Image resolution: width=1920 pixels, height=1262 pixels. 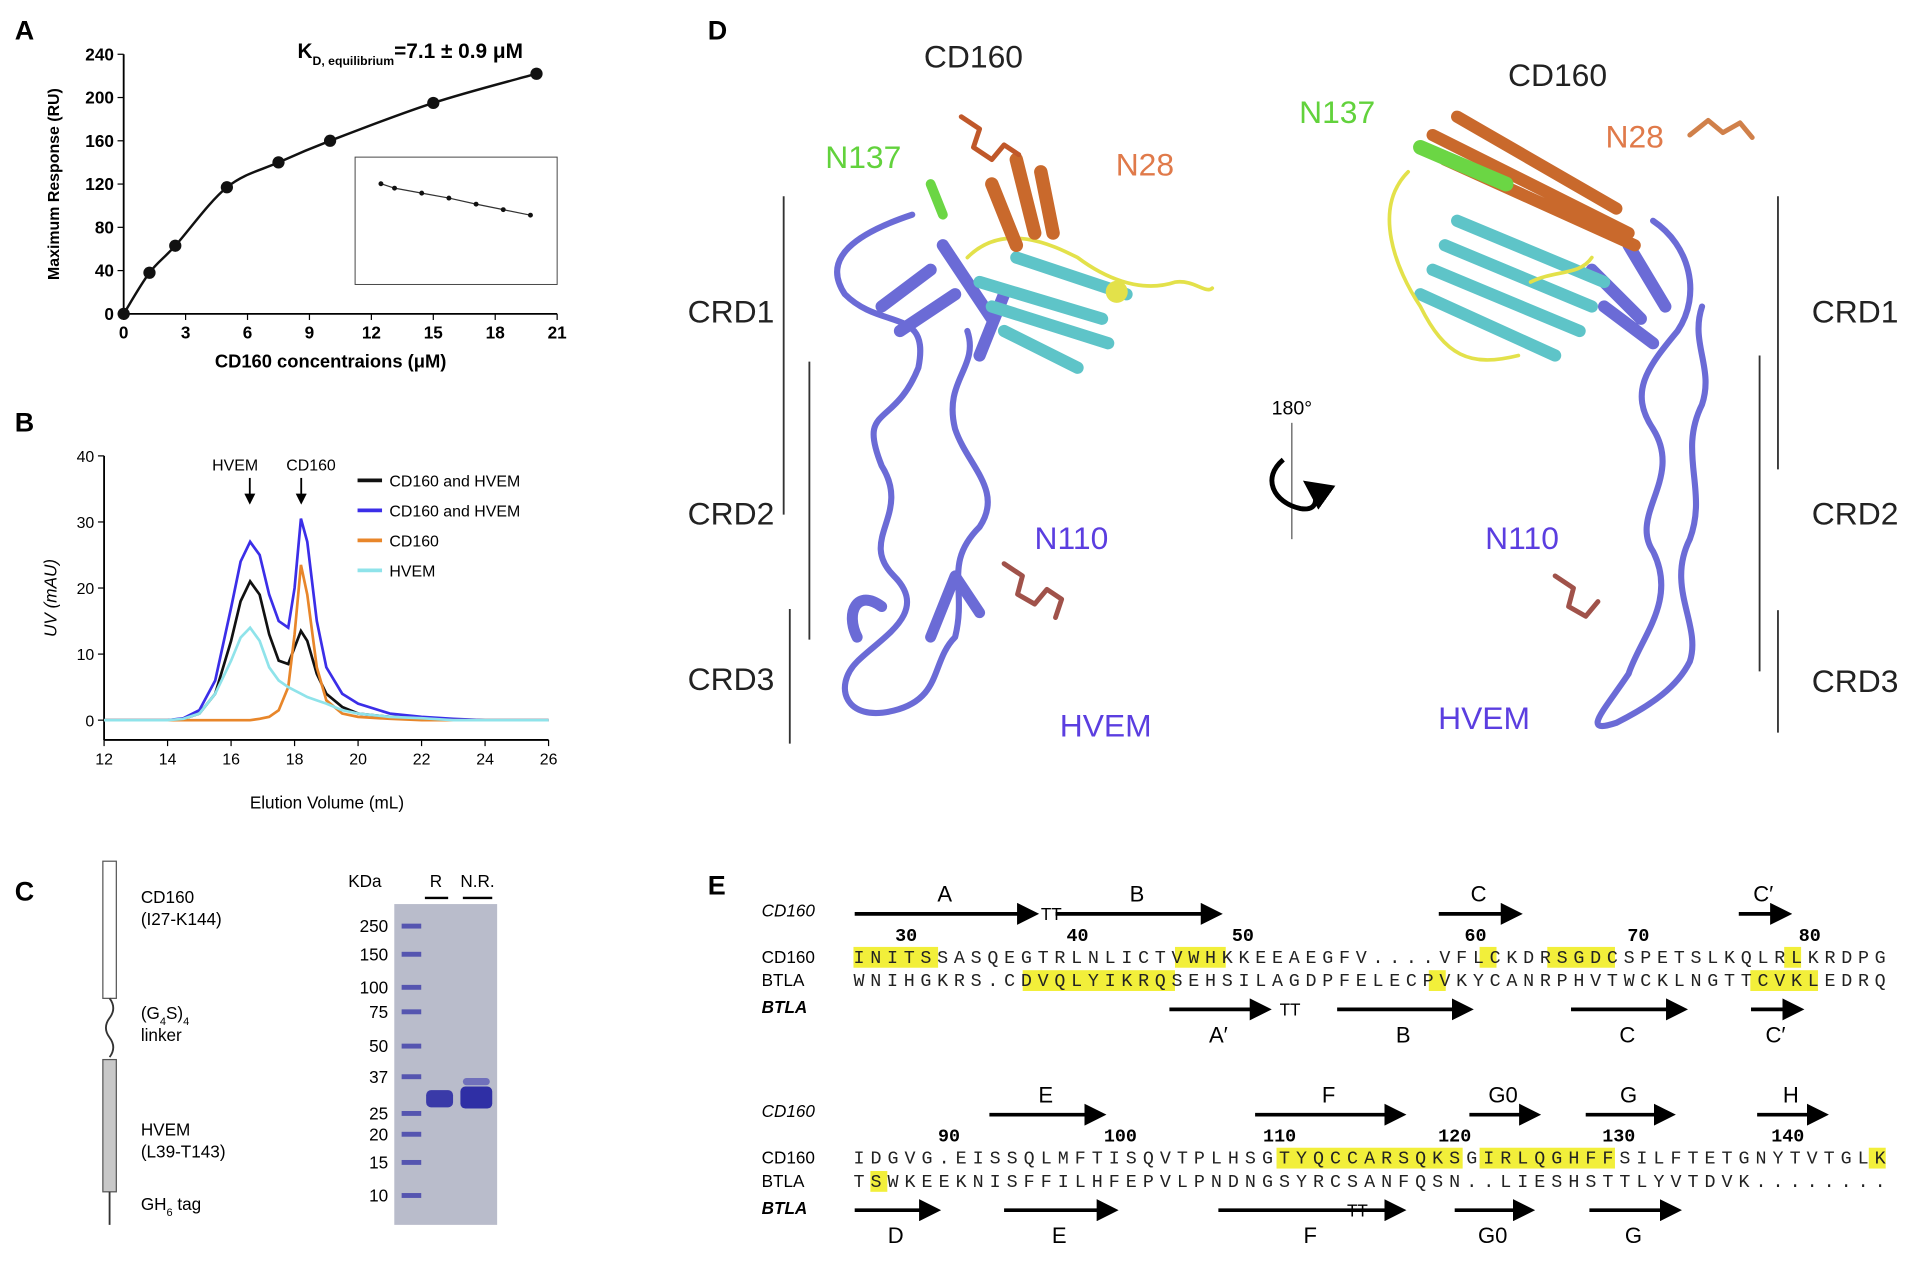 What do you see at coordinates (186, 332) in the screenshot?
I see `x-tick-label: 3` at bounding box center [186, 332].